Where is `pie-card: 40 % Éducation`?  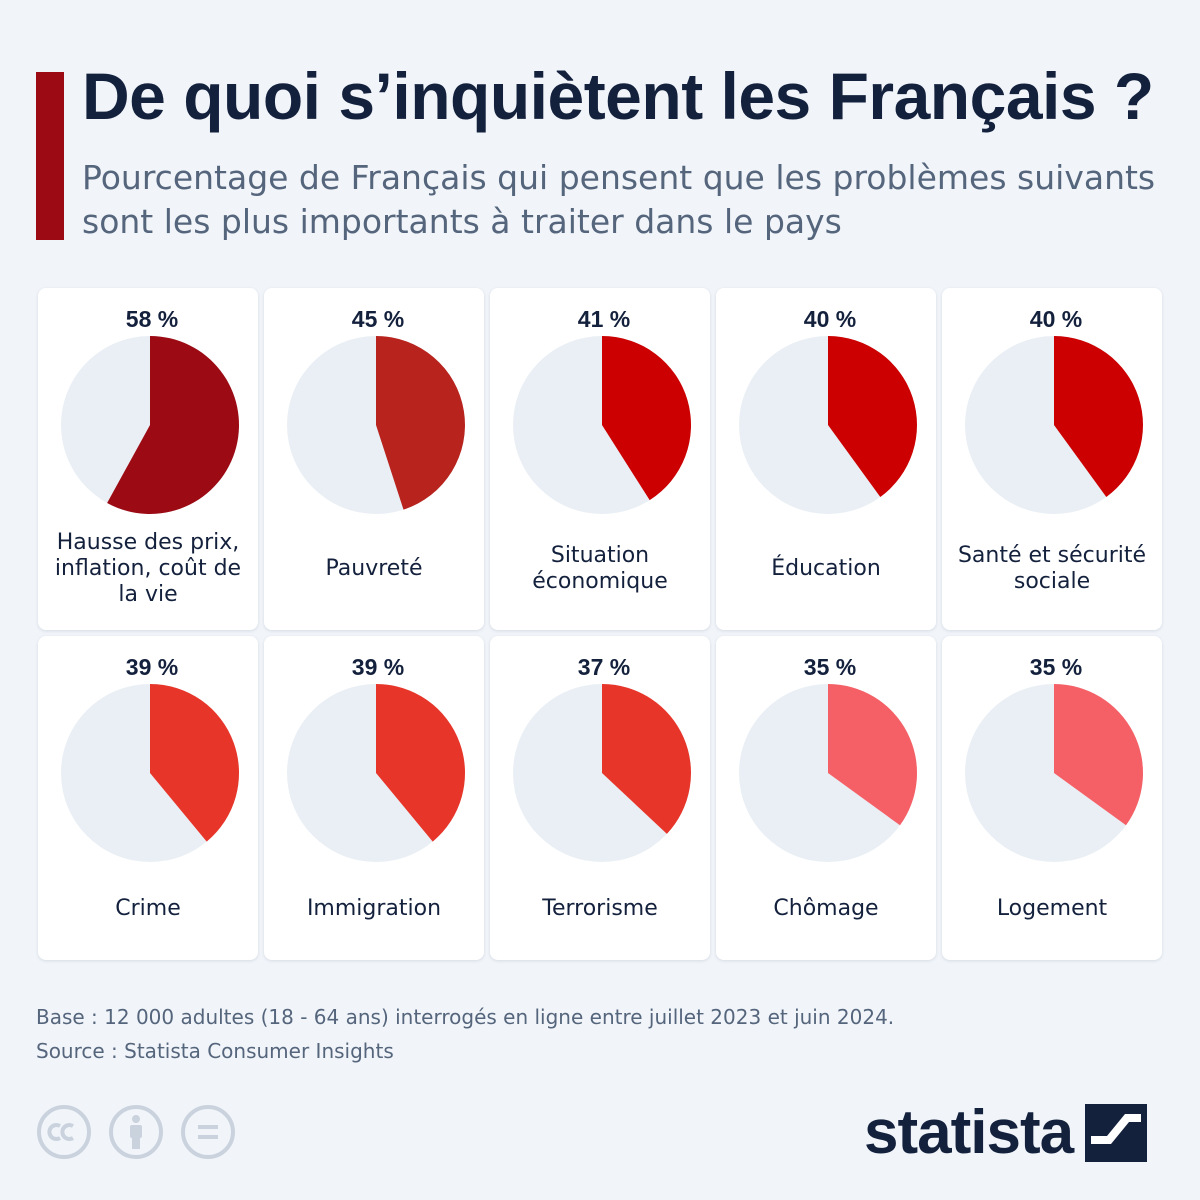
pie-card: 40 % Éducation is located at coordinates (826, 459).